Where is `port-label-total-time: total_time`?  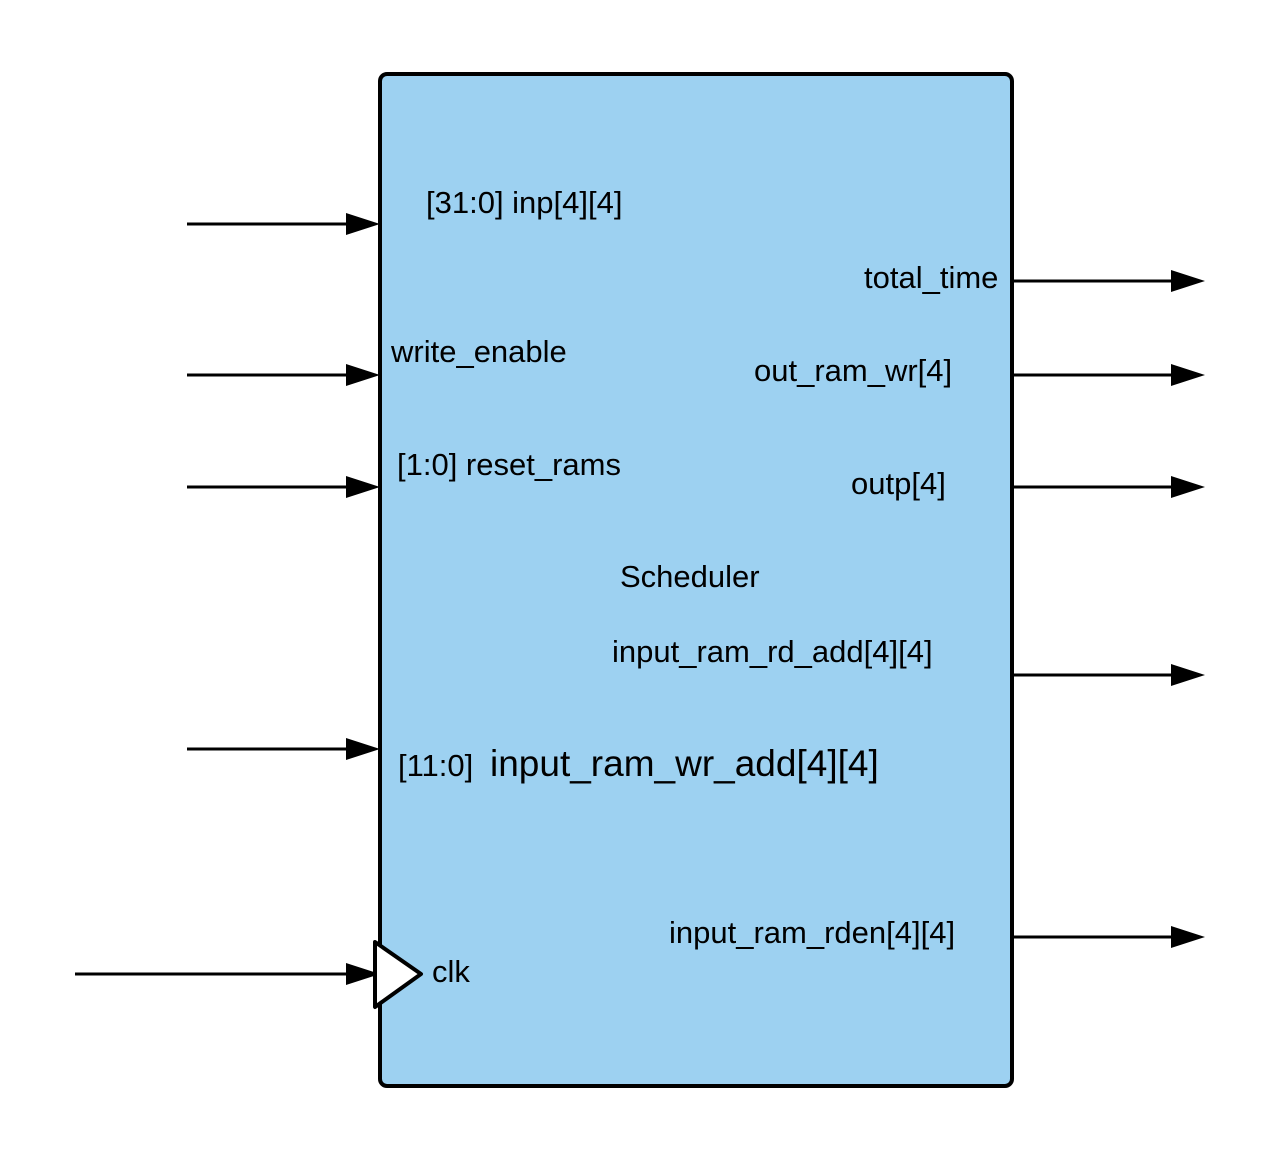
port-label-total-time: total_time is located at coordinates (931, 277).